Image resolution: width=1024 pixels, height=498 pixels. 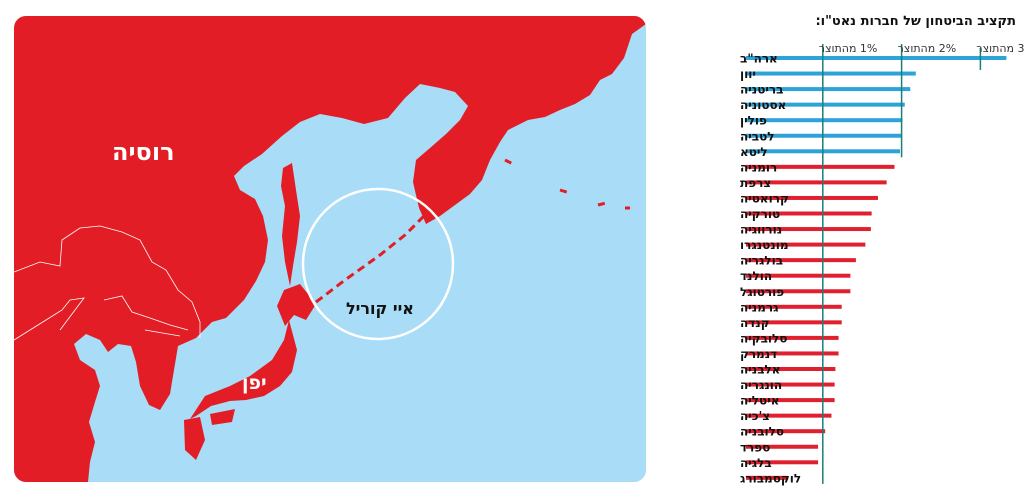 I want to click on kurils-highlight-circle, so click(x=378, y=264).